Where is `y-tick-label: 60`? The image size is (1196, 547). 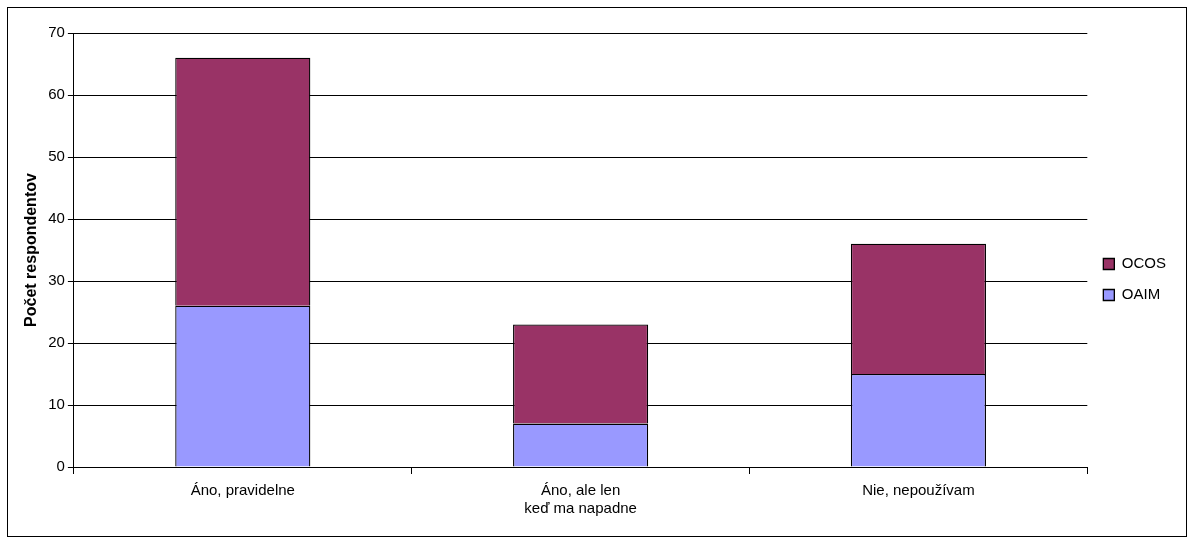 y-tick-label: 60 is located at coordinates (56, 94).